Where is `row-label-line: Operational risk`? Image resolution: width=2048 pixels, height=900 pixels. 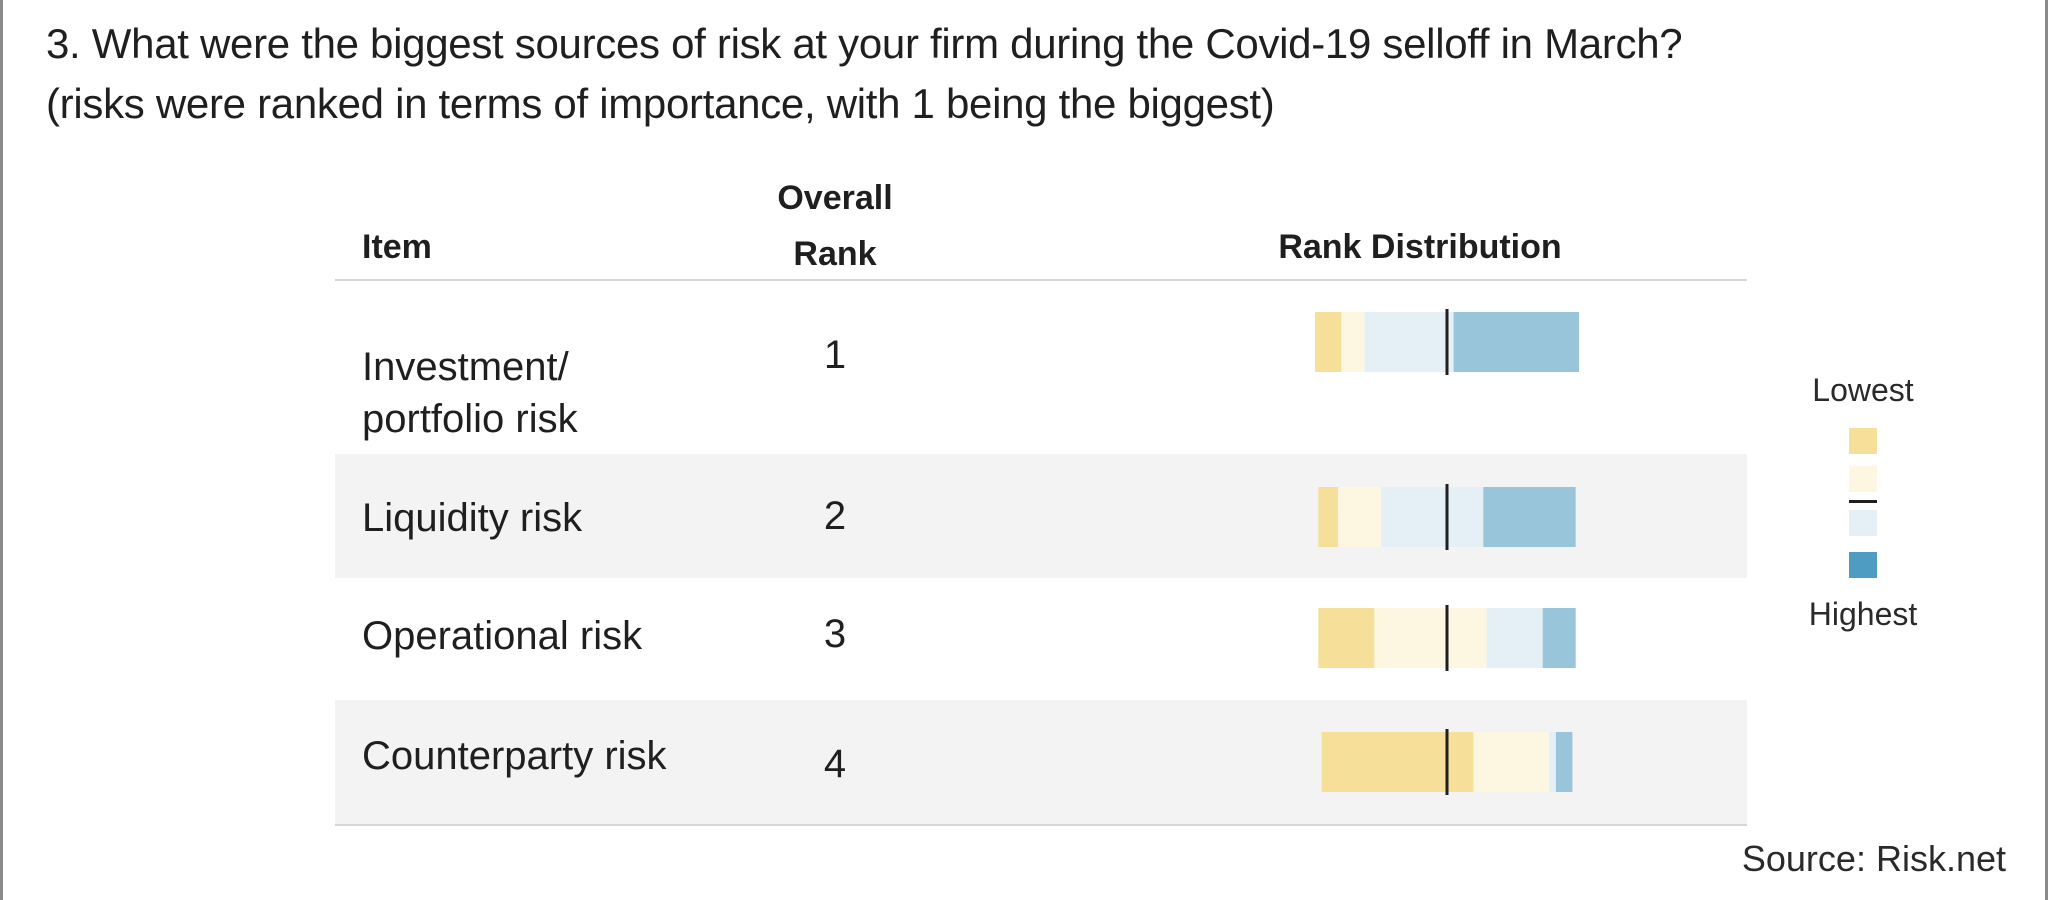 row-label-line: Operational risk is located at coordinates (502, 636).